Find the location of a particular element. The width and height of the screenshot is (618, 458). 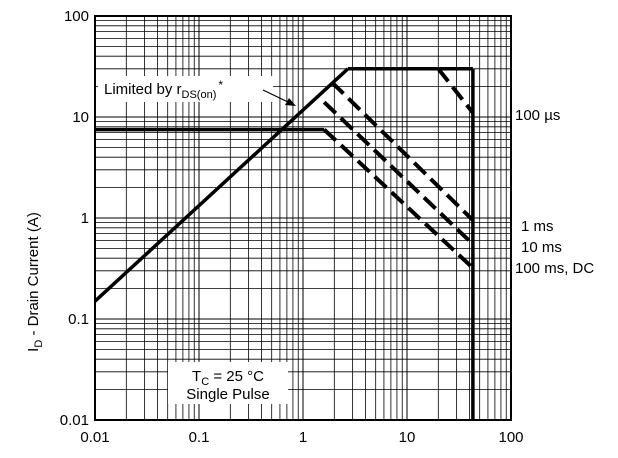

x-tick-label: 1 is located at coordinates (303, 437).